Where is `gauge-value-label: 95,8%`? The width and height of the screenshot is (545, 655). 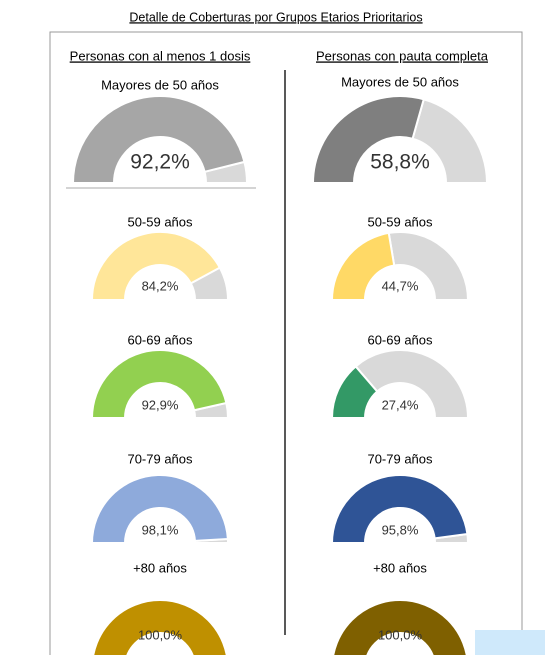 gauge-value-label: 95,8% is located at coordinates (400, 529).